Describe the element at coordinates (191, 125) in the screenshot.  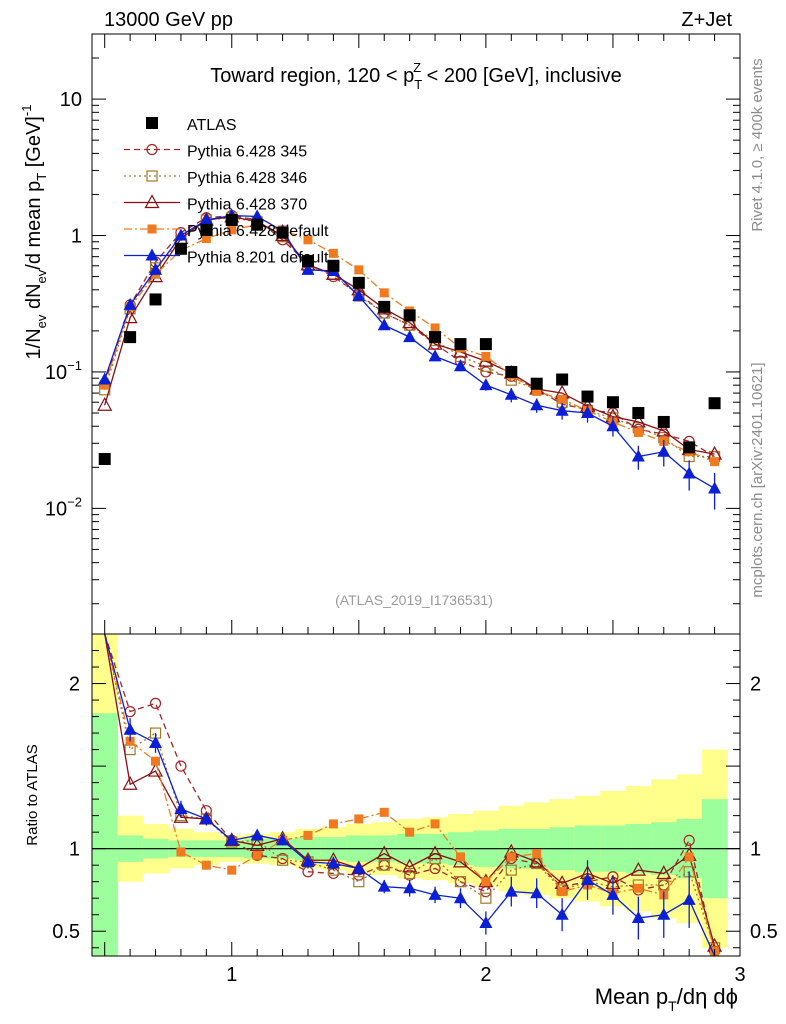
I see `legend-entry: ATLAS` at that location.